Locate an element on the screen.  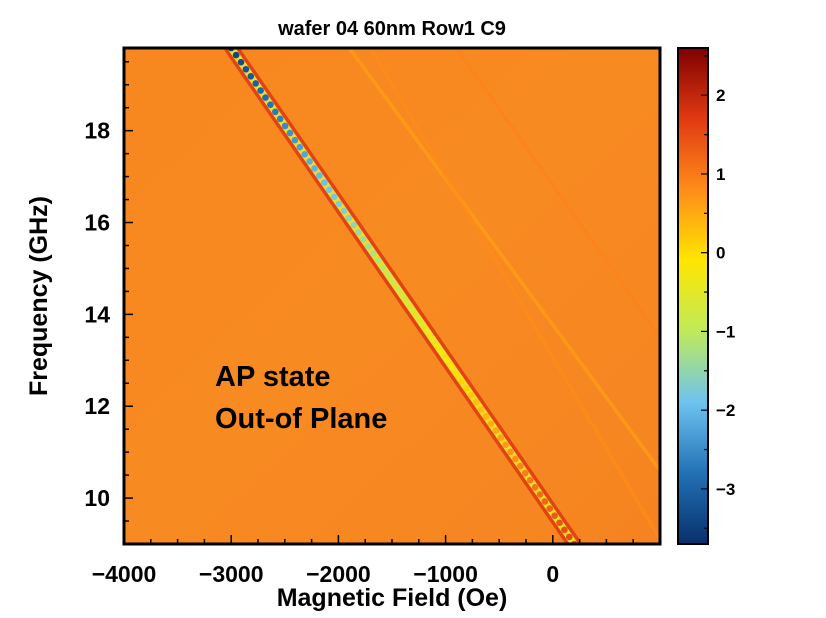
y-tick-label: 10 is located at coordinates (97, 498).